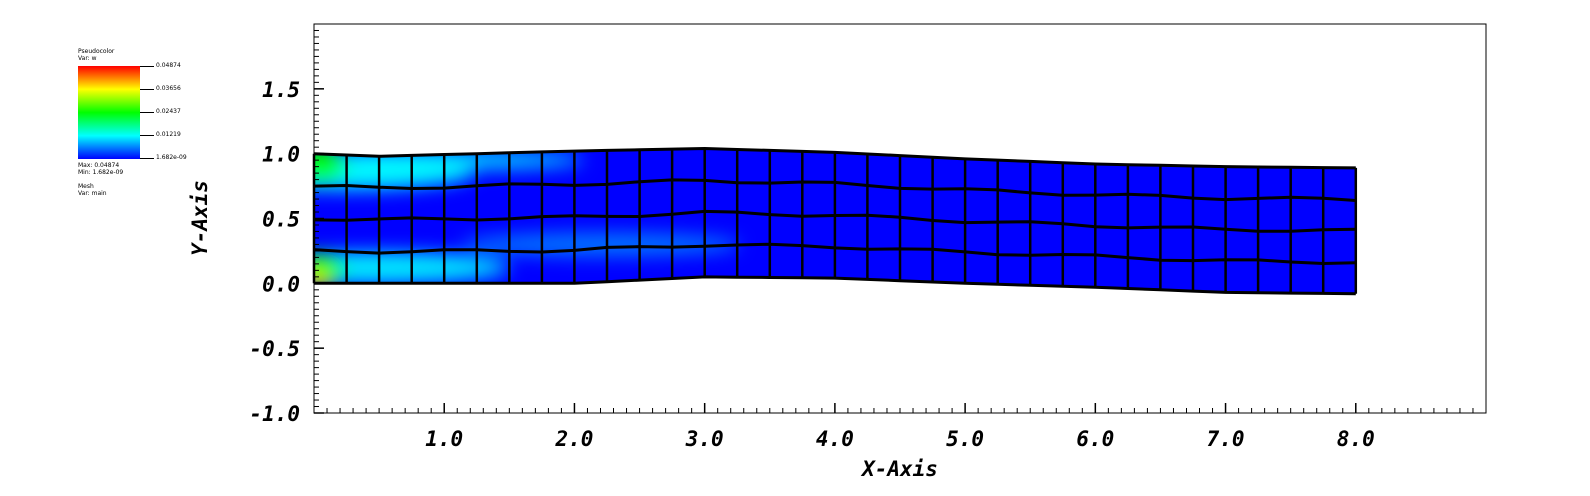  I want to click on colorbar-label: 0.02437, so click(168, 111).